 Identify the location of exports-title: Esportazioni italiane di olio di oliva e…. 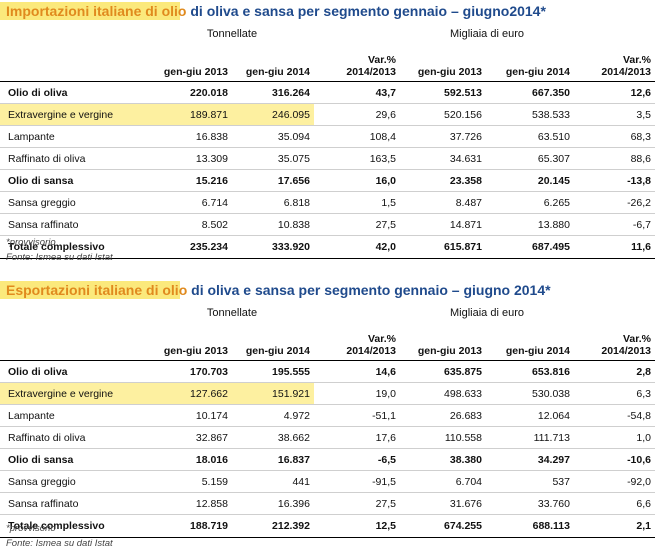
(331, 290).